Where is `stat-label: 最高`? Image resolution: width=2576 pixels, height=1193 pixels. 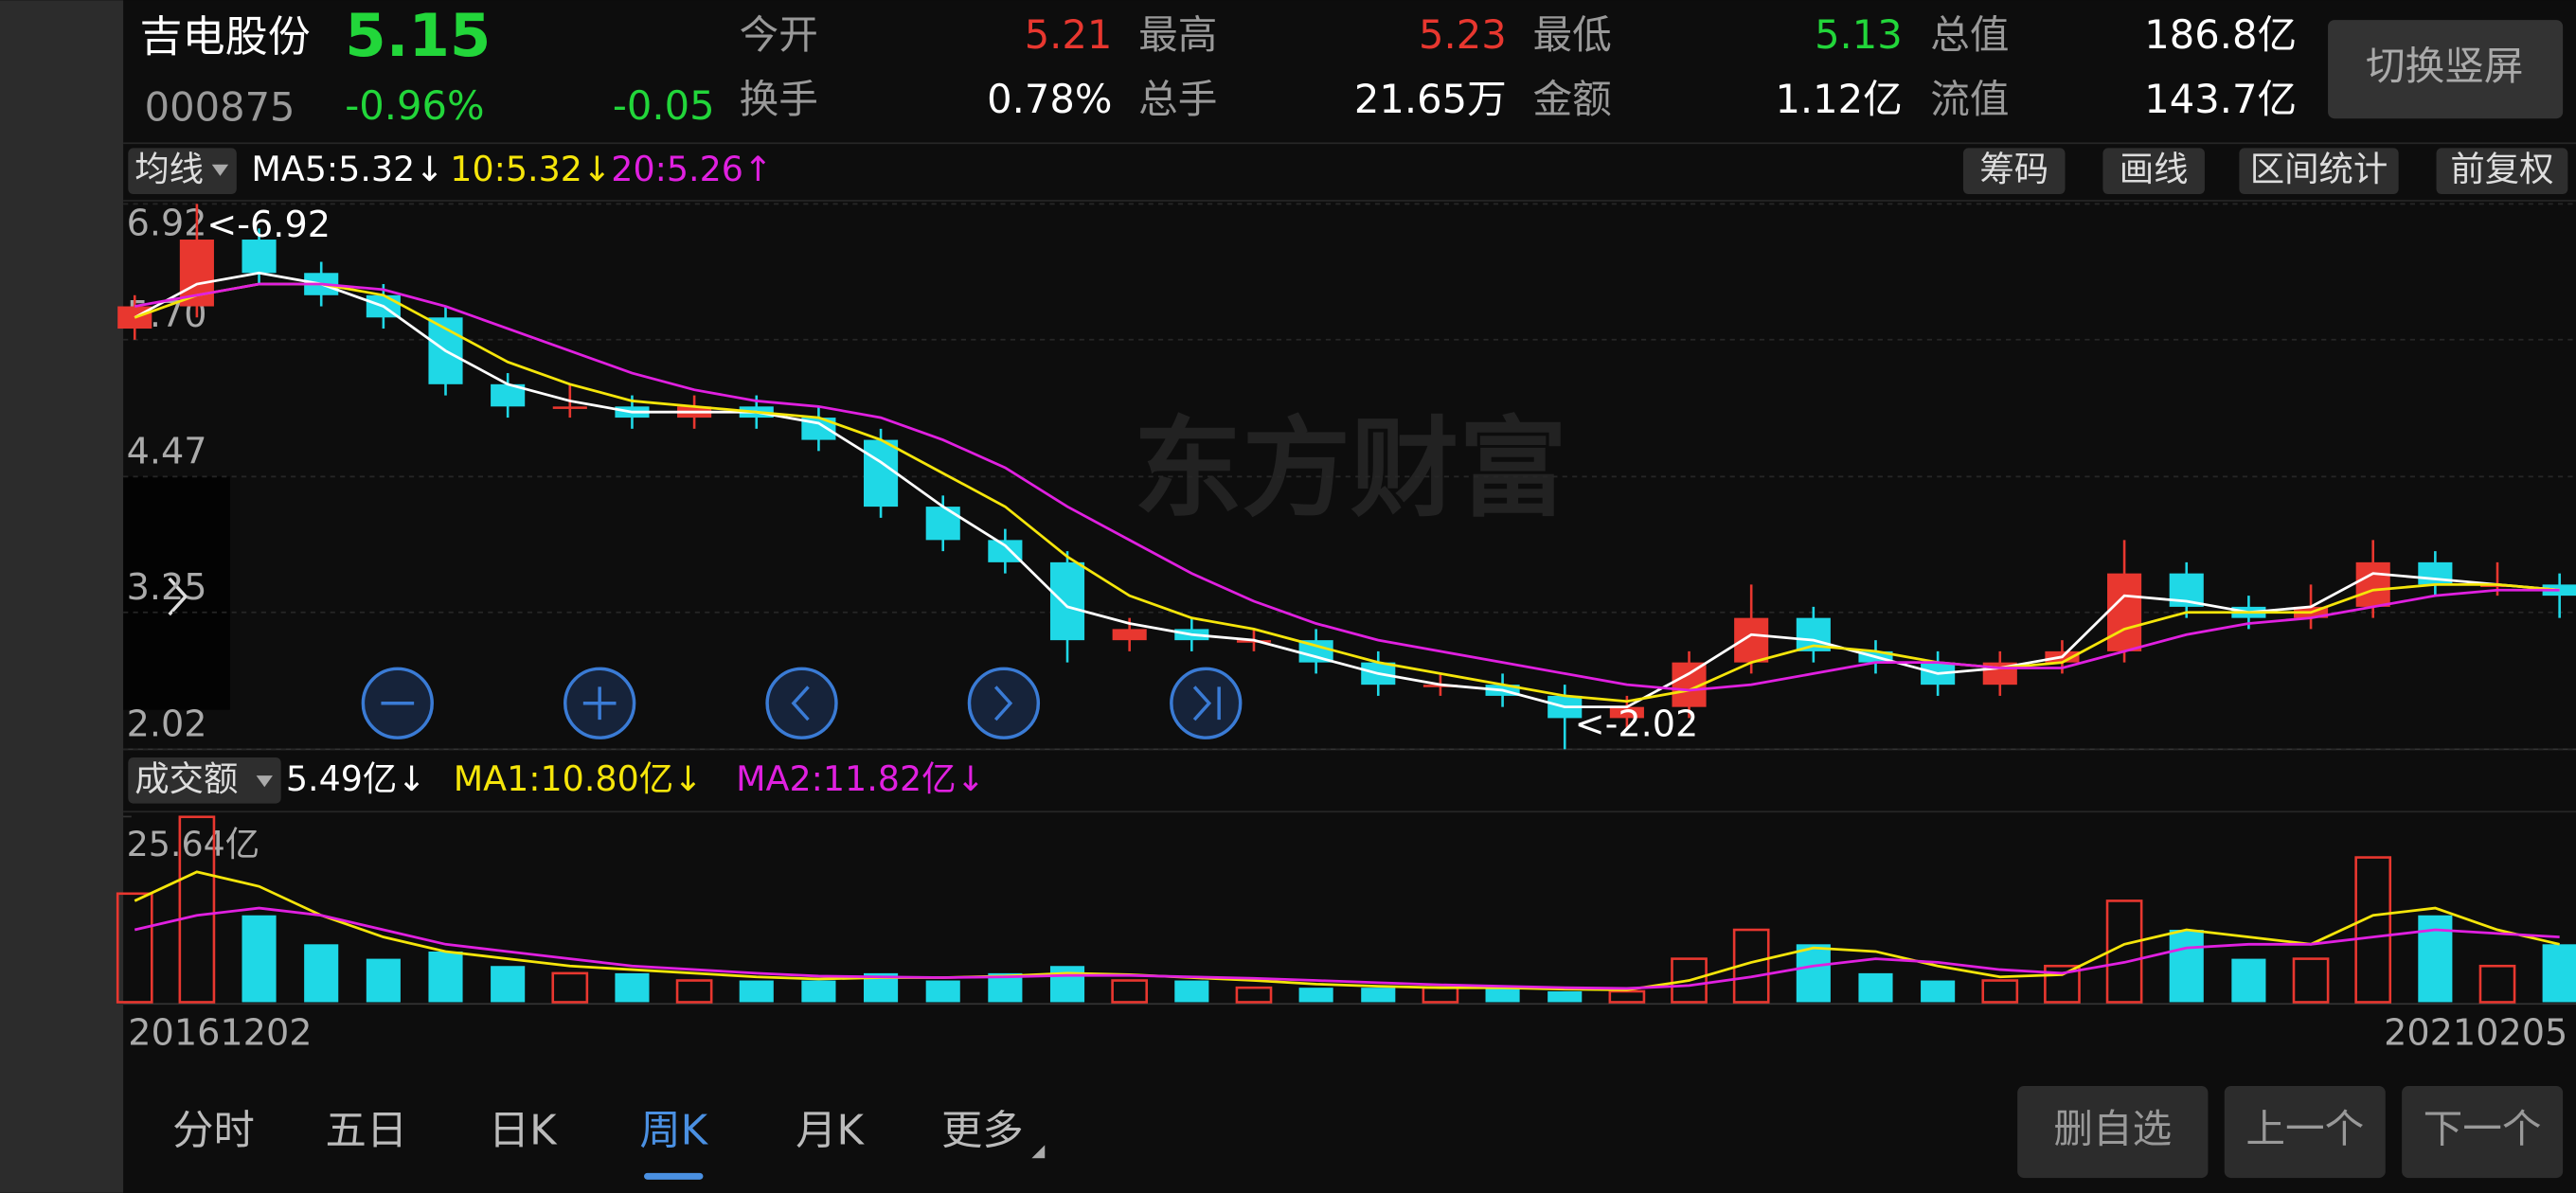
stat-label: 最高 is located at coordinates (1177, 34).